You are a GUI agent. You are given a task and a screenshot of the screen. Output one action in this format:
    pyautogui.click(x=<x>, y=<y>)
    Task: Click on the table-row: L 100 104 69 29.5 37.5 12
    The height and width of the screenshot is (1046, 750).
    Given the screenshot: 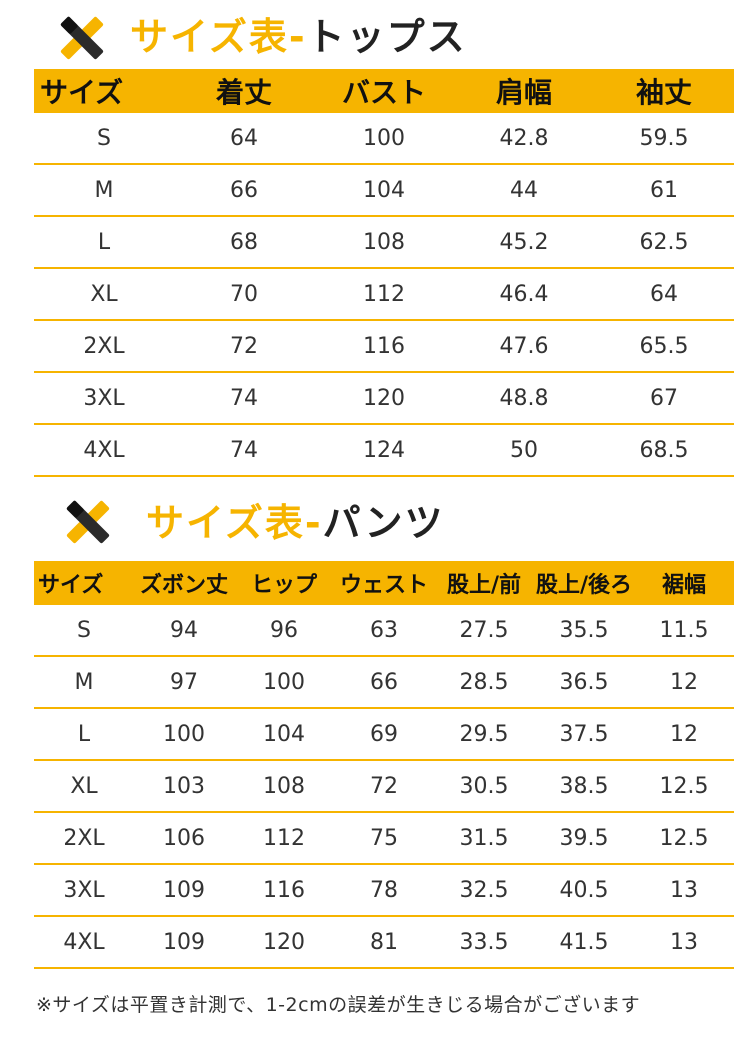 What is the action you would take?
    pyautogui.click(x=384, y=734)
    